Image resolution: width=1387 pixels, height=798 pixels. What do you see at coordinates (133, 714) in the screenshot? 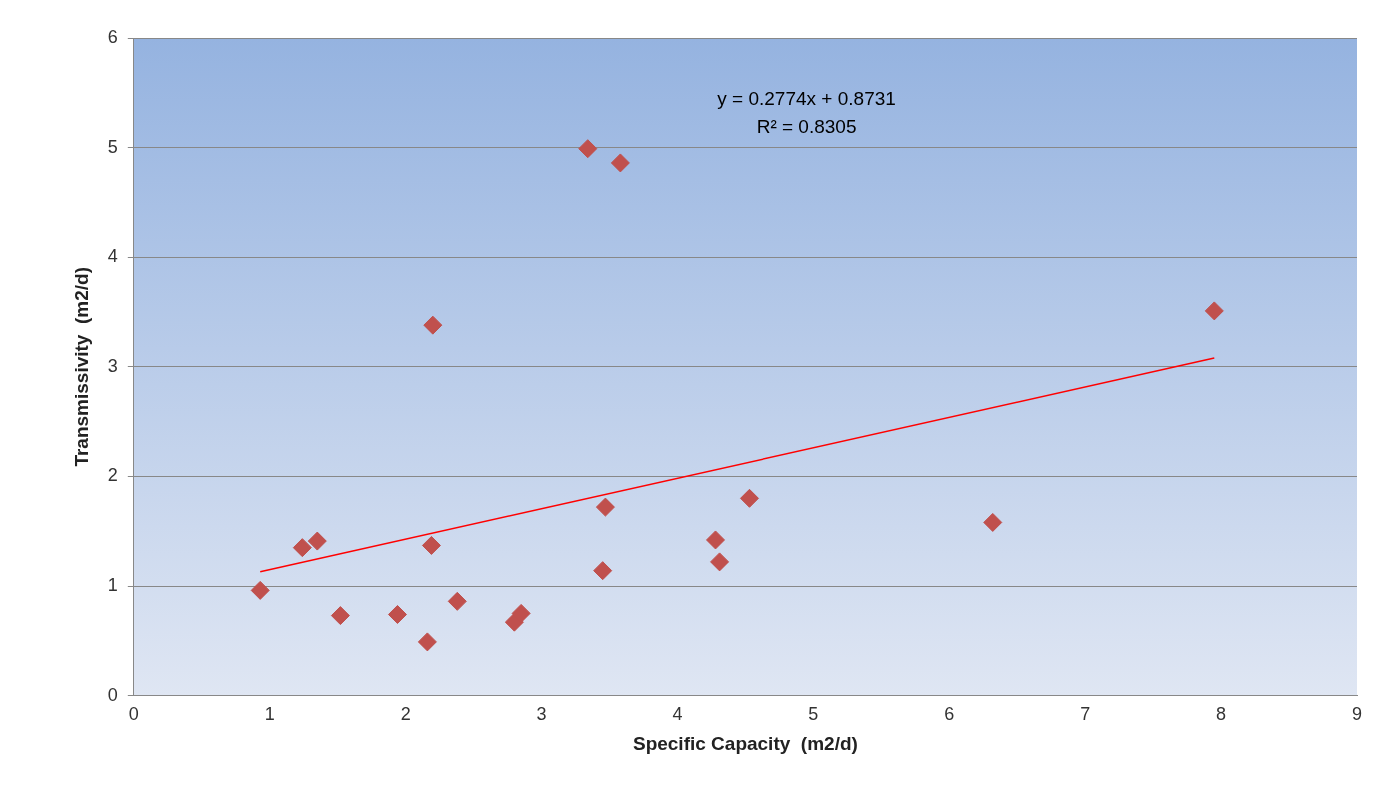
I see `x-tick-label: 0` at bounding box center [133, 714].